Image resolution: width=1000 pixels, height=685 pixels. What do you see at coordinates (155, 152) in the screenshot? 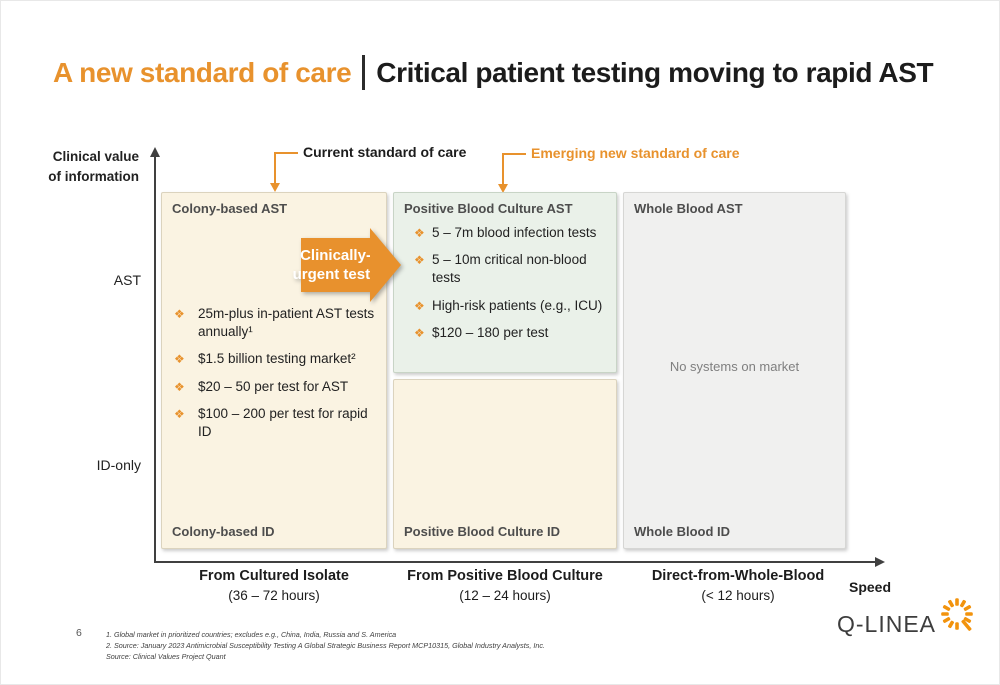
I see `y-axis-arrow-icon` at bounding box center [155, 152].